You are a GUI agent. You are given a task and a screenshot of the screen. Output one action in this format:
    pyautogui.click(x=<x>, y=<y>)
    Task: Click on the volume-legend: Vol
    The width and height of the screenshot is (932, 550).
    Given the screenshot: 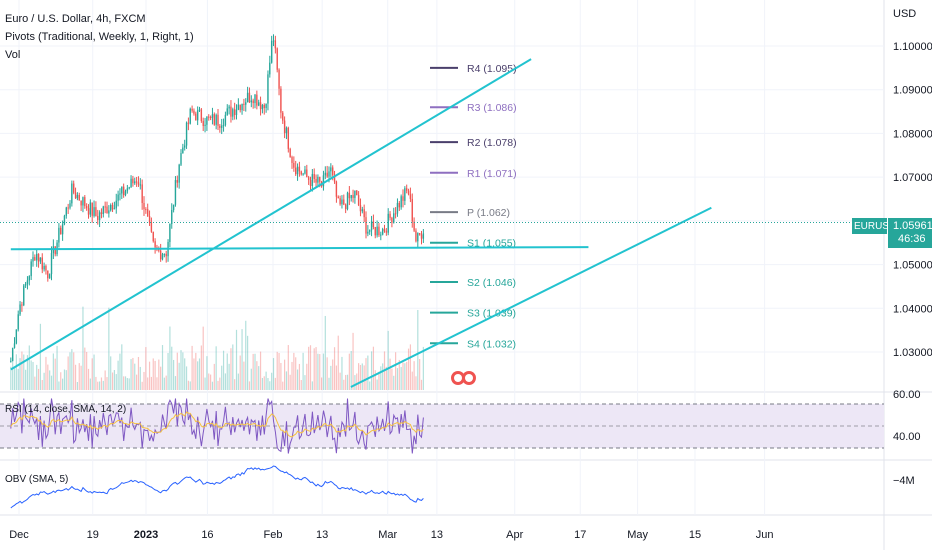 What is the action you would take?
    pyautogui.click(x=13, y=55)
    